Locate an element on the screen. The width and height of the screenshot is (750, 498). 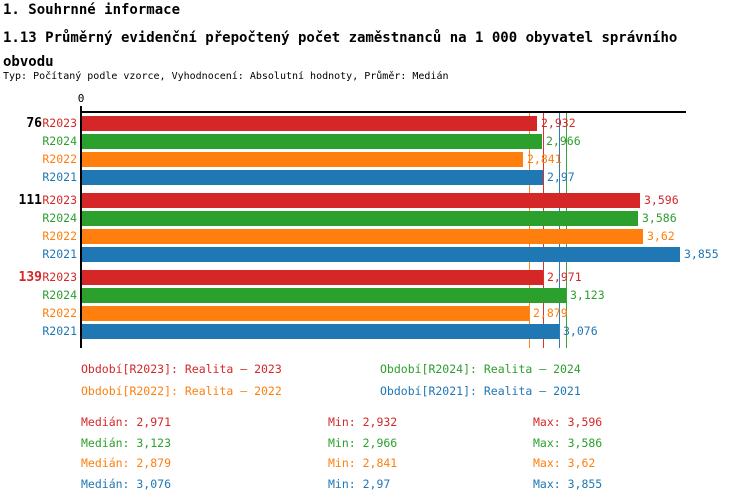
x-axis-line is located at coordinates (383, 112).